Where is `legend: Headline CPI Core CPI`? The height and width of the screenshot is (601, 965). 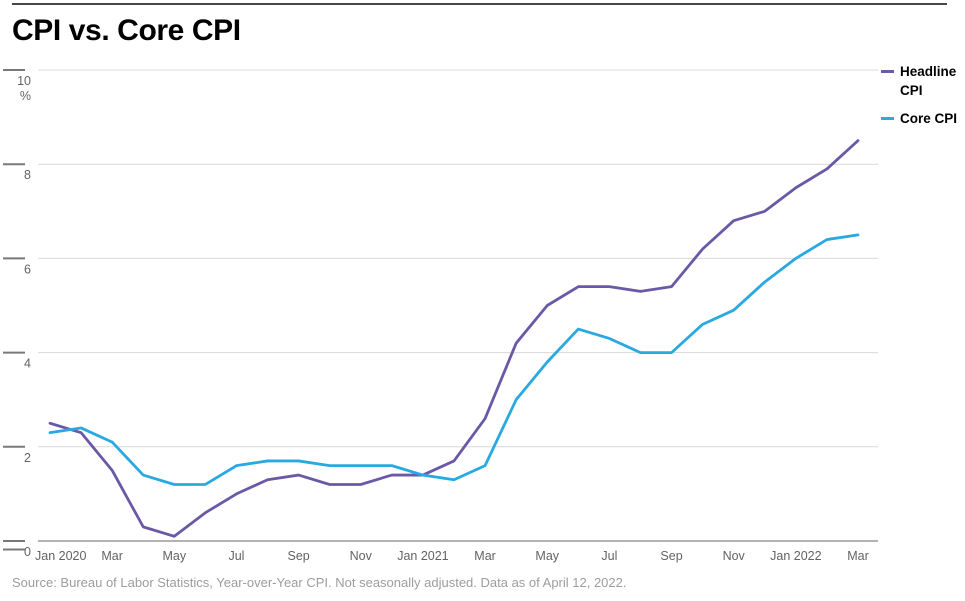 legend: Headline CPI Core CPI is located at coordinates (923, 99).